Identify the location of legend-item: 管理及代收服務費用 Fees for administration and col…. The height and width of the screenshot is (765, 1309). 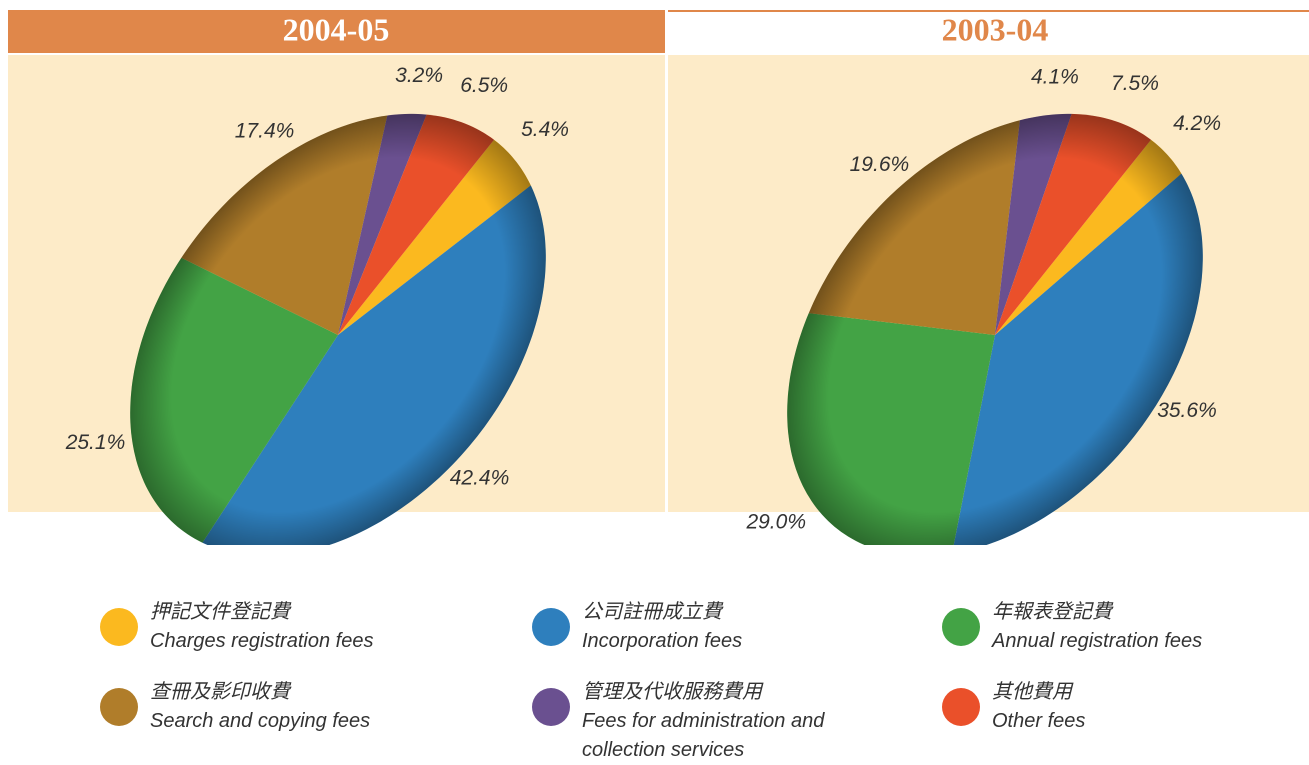
(737, 721).